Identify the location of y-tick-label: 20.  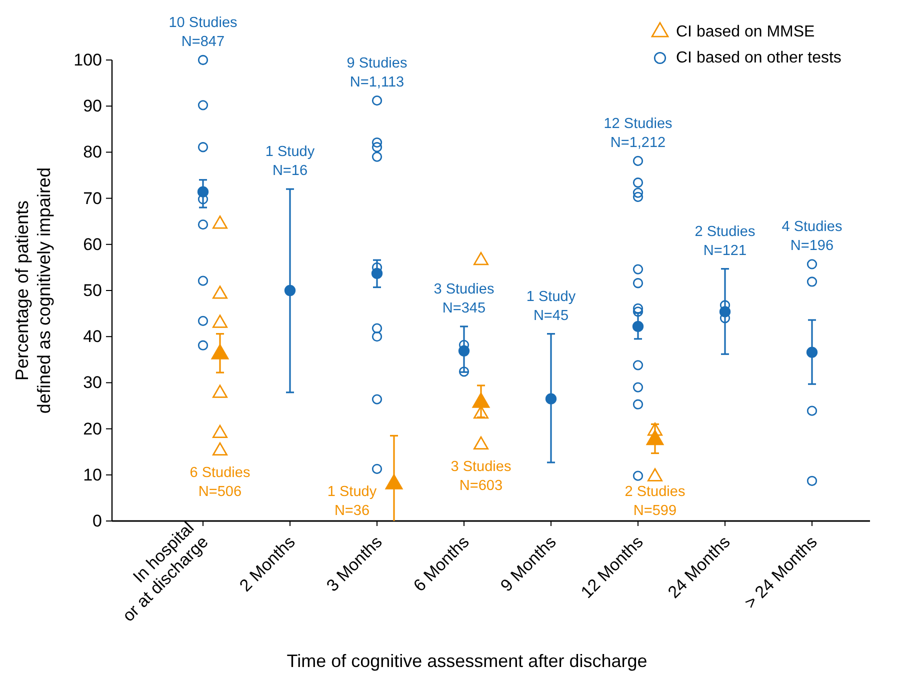
(92, 428).